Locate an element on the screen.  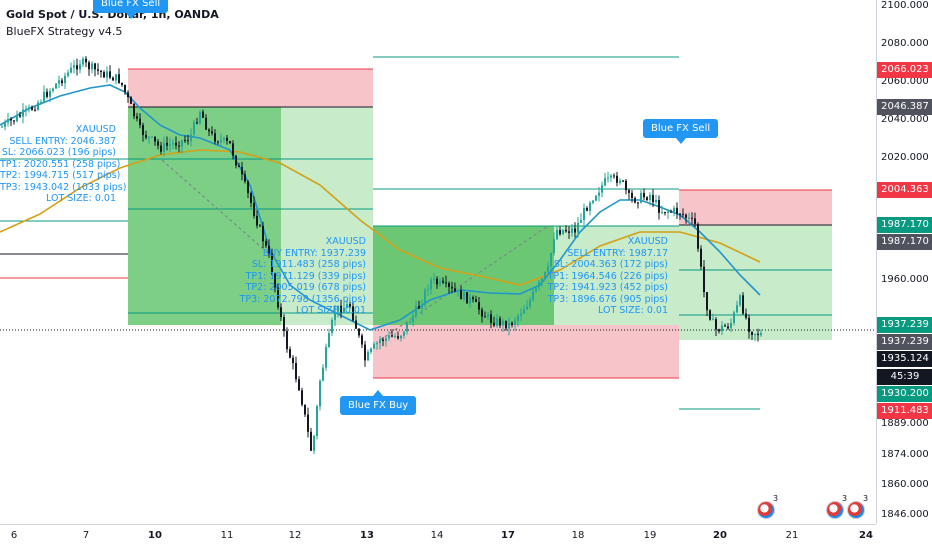
sell1-stoploss-zone is located at coordinates (250, 88).